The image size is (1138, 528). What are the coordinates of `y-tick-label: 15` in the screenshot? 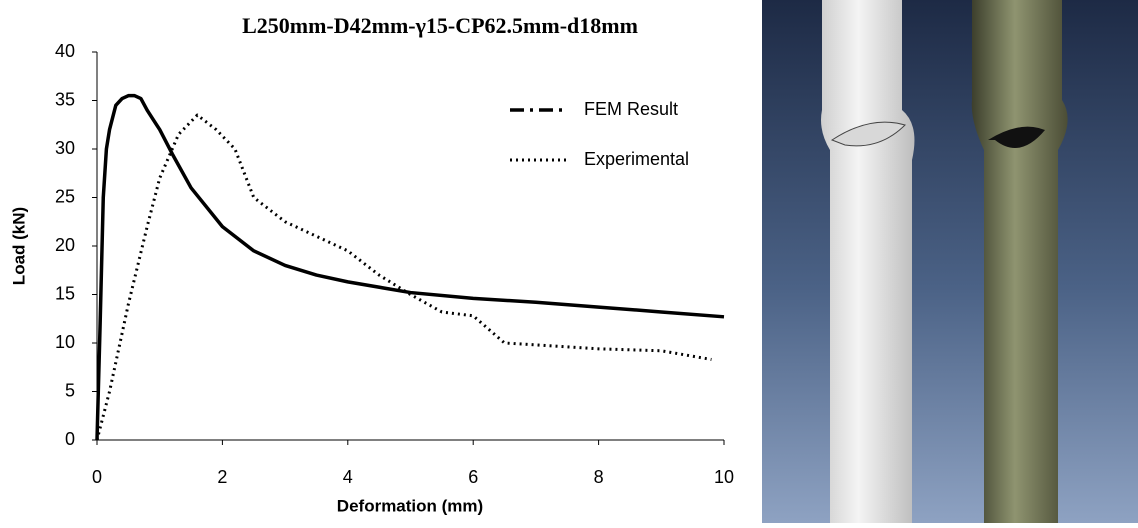 It's located at (65, 293).